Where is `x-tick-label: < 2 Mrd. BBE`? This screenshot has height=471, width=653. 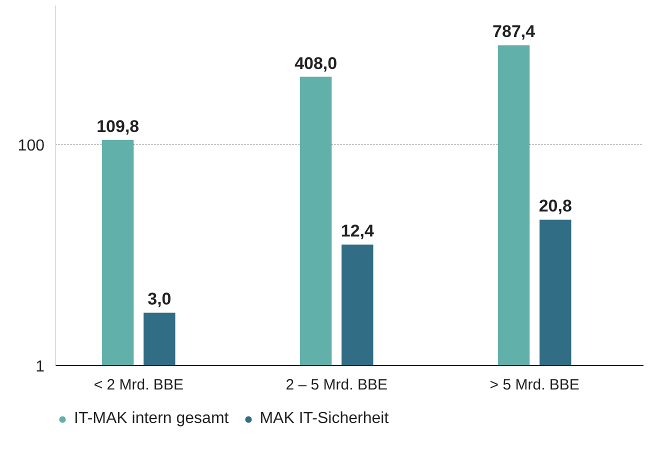
x-tick-label: < 2 Mrd. BBE is located at coordinates (139, 385).